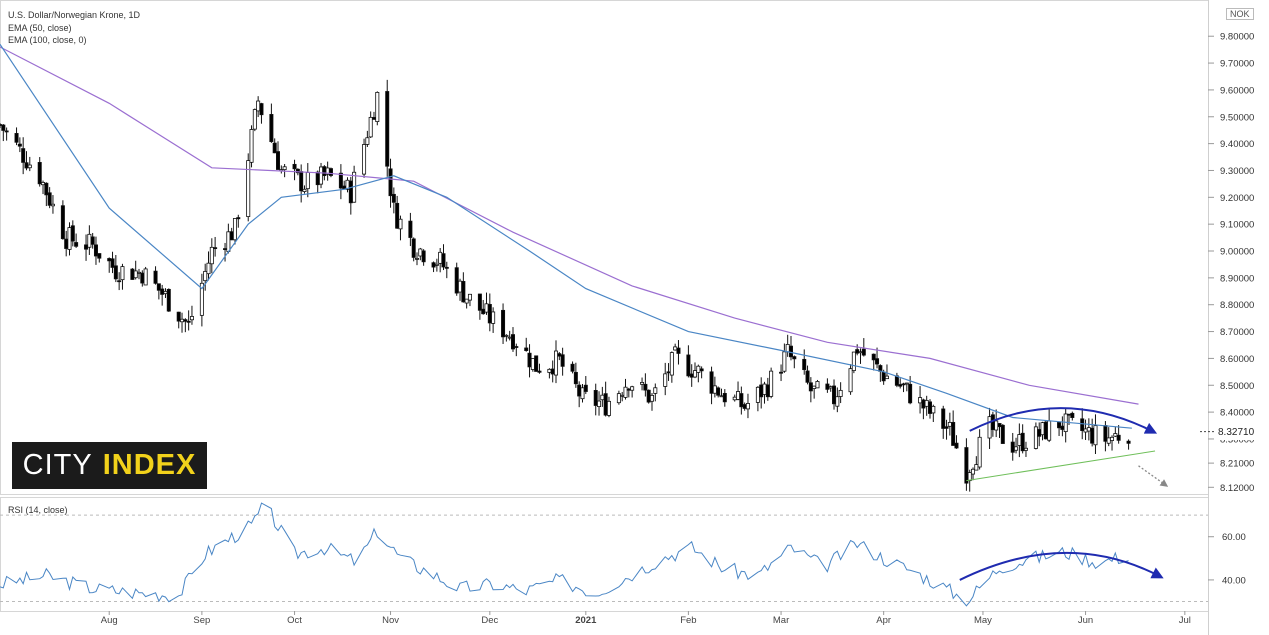 The height and width of the screenshot is (635, 1269). Describe the element at coordinates (1237, 464) in the screenshot. I see `price-tick-label-1: 8.21000` at that location.